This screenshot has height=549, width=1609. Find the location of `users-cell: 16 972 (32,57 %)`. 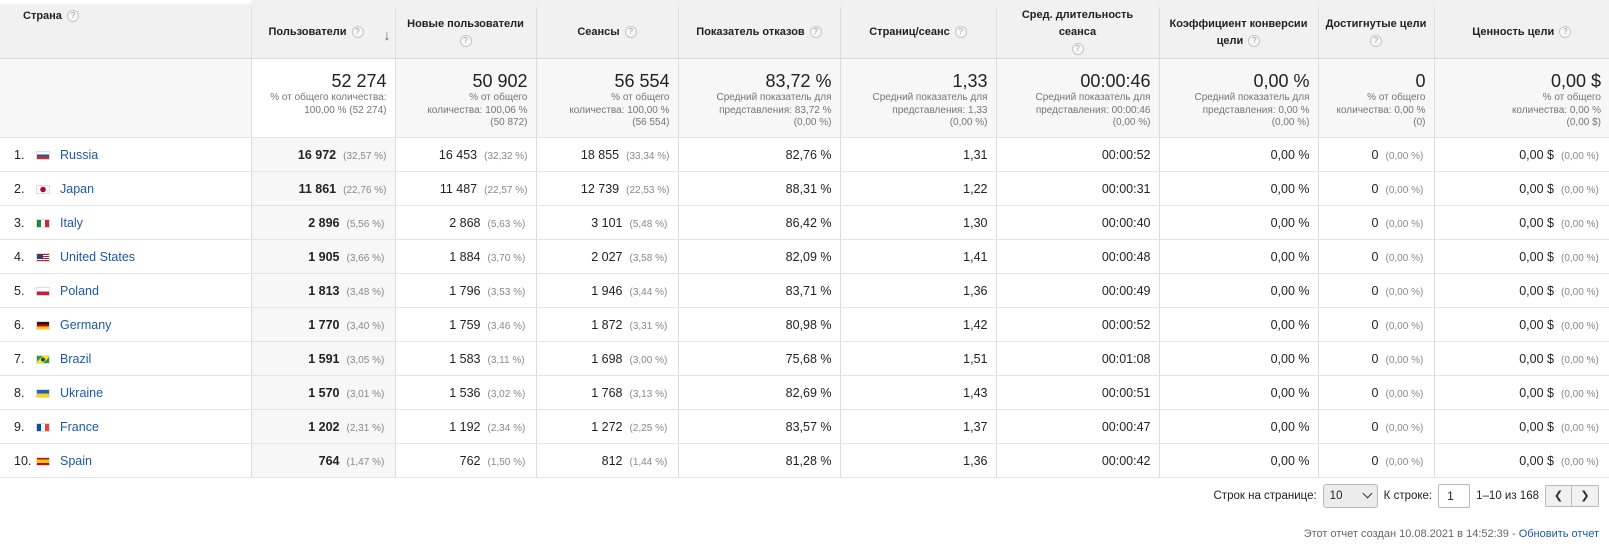

users-cell: 16 972 (32,57 %) is located at coordinates (322, 154).